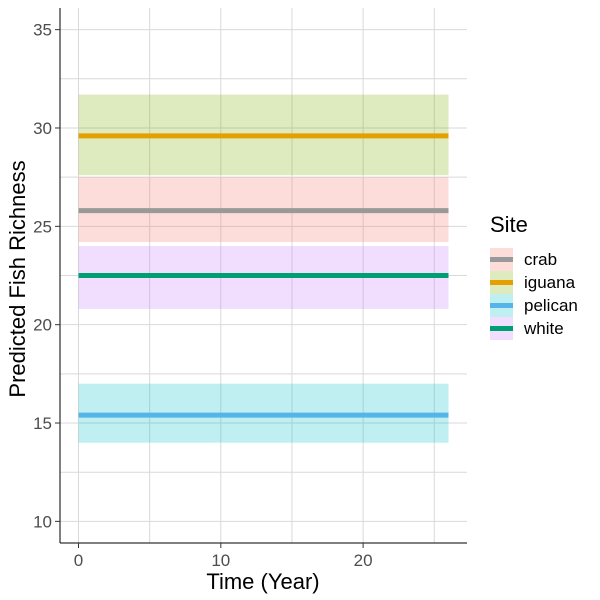  Describe the element at coordinates (509, 224) in the screenshot. I see `legend-title: Site` at that location.